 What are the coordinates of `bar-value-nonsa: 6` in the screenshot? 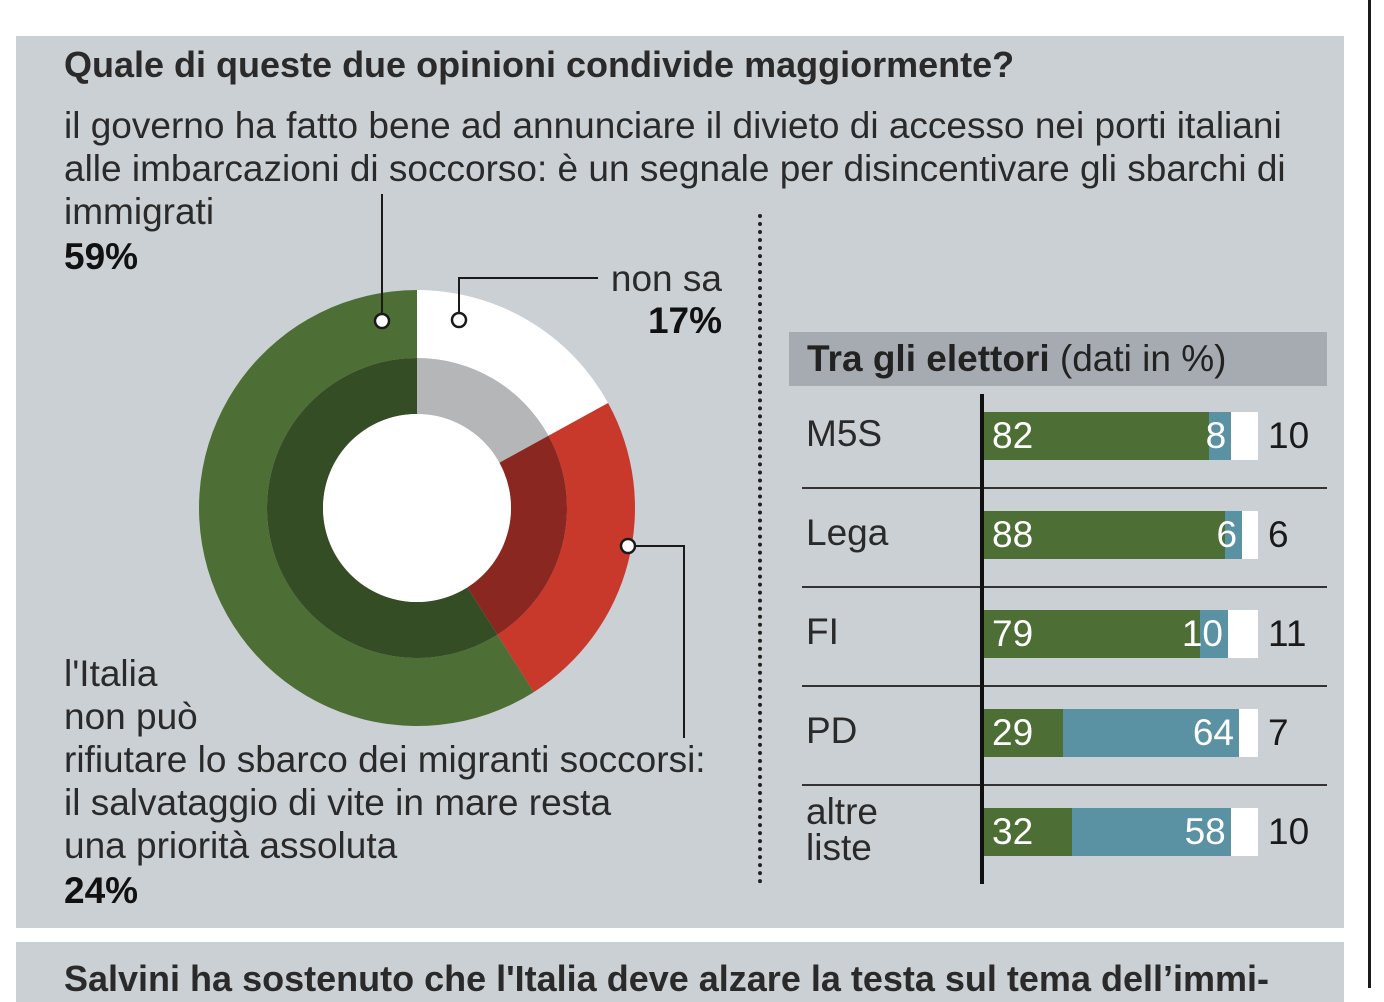 It's located at (1278, 534).